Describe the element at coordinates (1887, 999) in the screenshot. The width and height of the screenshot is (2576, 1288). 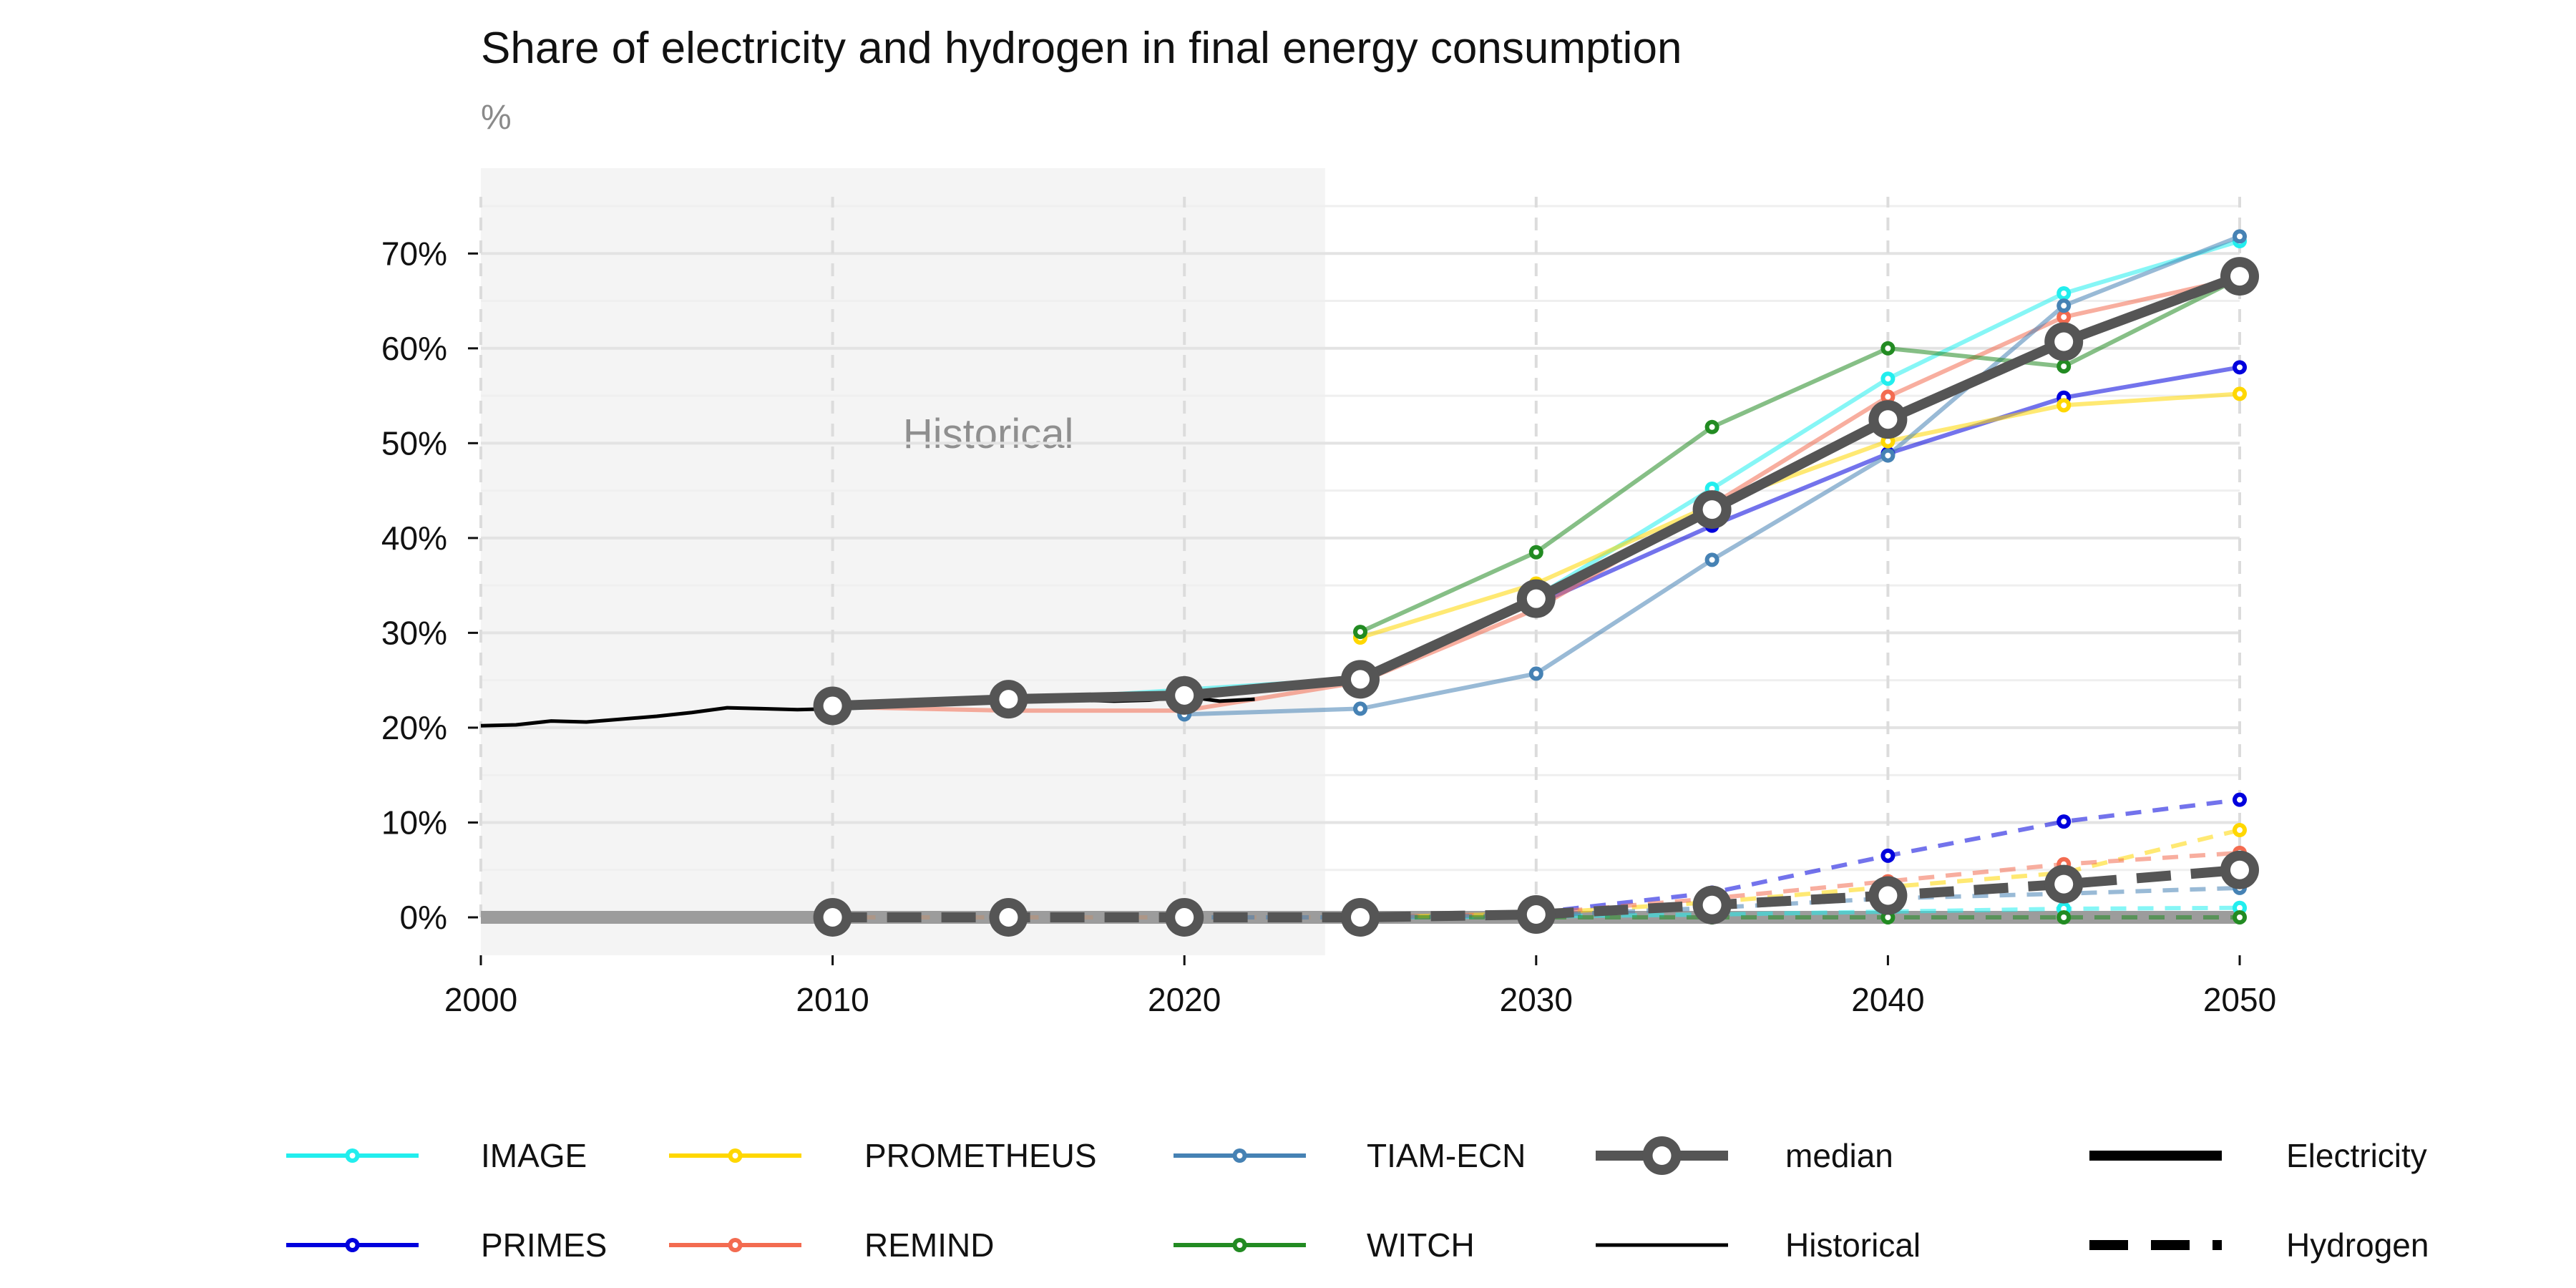
I see `x-tick-label: 2040` at that location.